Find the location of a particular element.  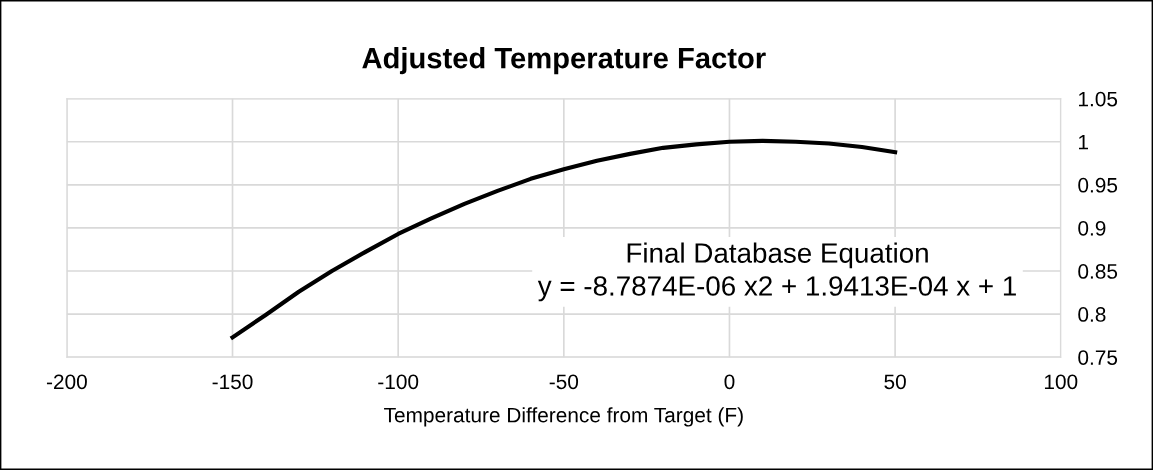

y-tick-label: 1.05 is located at coordinates (1098, 99).